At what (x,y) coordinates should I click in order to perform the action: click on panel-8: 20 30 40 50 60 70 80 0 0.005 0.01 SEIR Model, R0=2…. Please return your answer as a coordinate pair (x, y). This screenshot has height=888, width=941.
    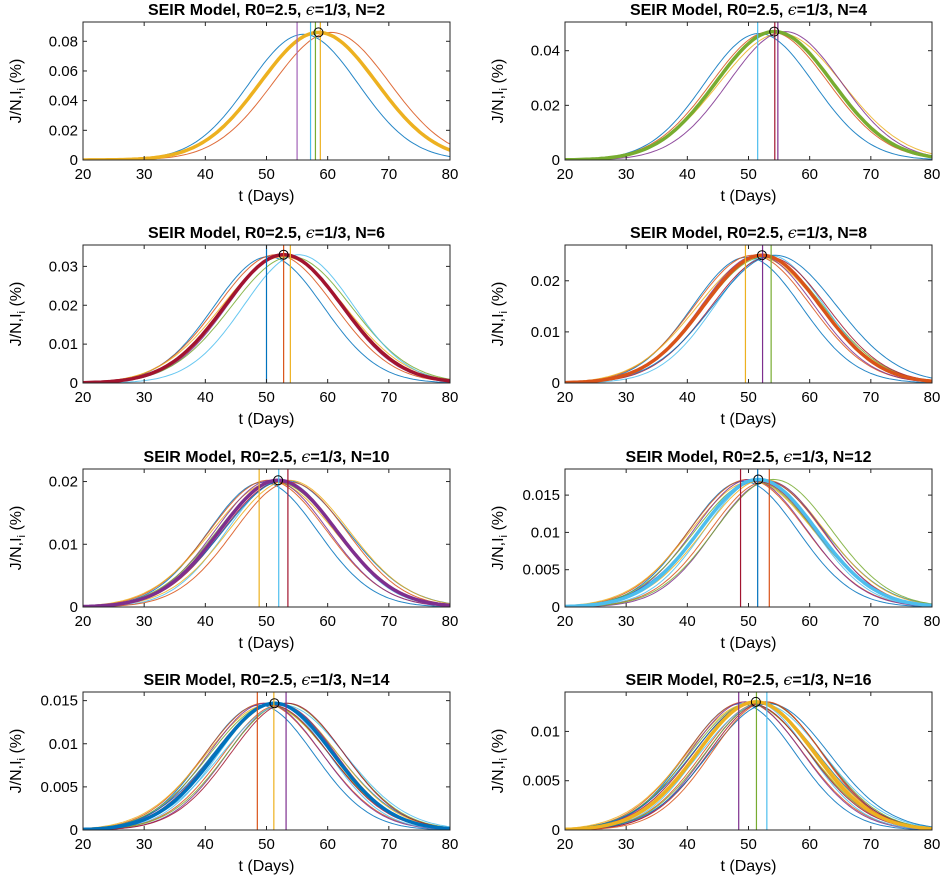
    Looking at the image, I should click on (715, 772).